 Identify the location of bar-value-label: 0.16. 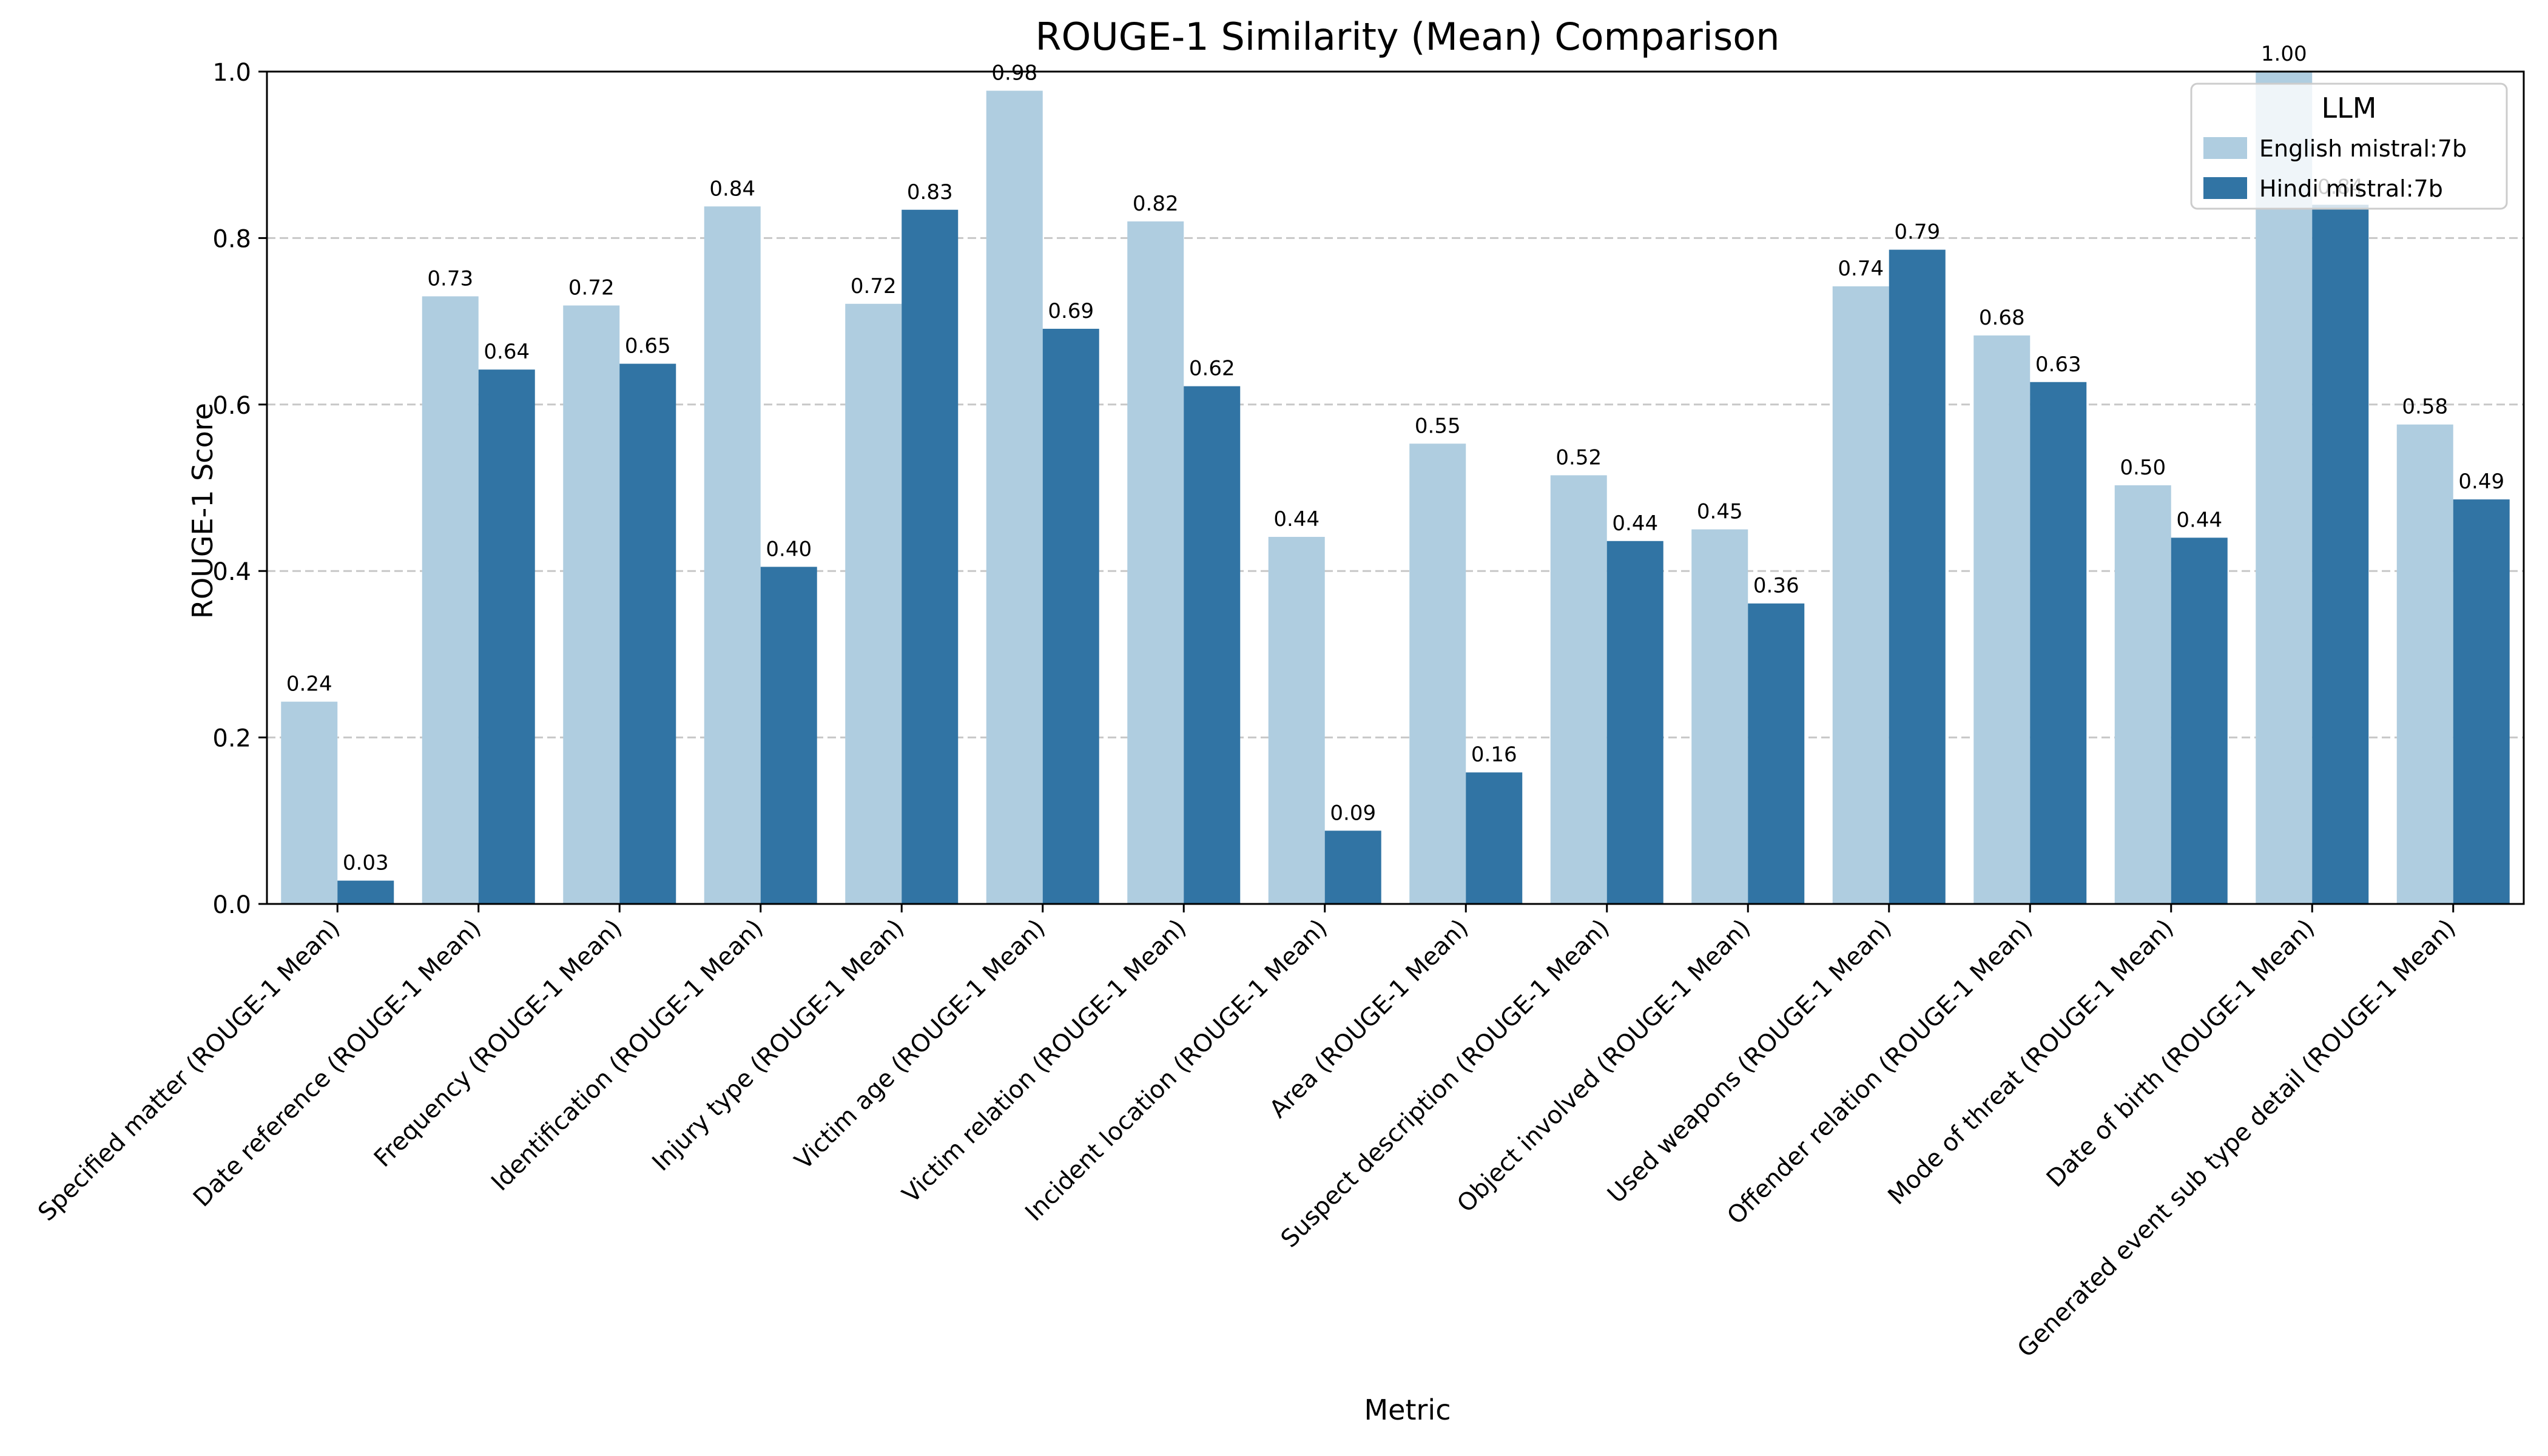
(1494, 755).